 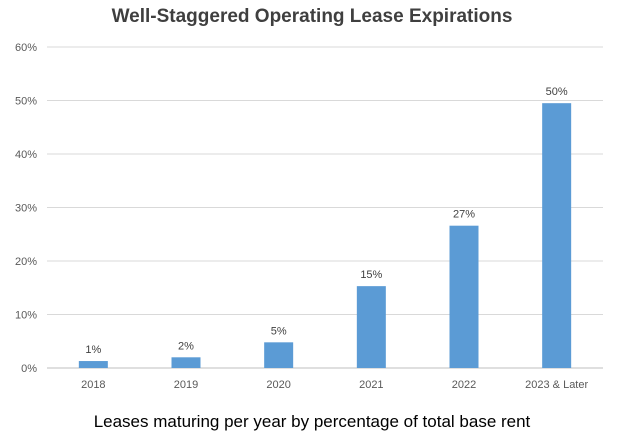 I want to click on x-axis-ticks: 2018 2019 2020 2021 2022 2023 & Later, so click(x=334, y=385).